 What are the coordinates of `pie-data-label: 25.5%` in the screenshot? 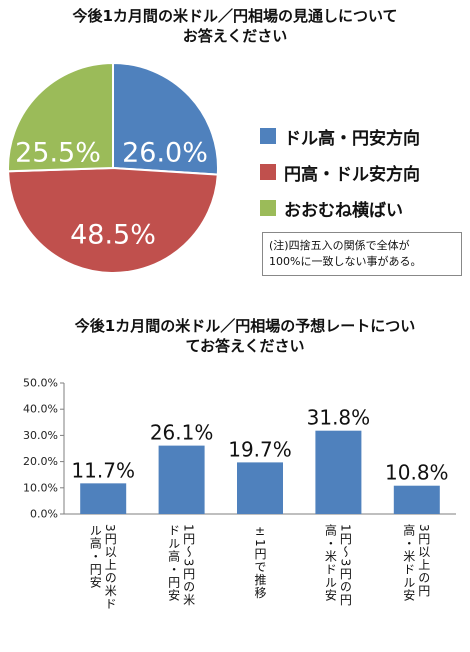 It's located at (58, 153).